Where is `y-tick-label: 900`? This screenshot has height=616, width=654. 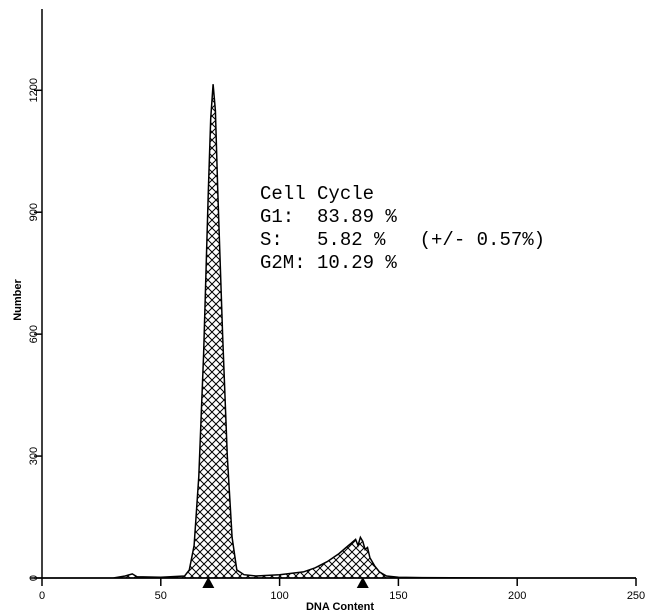
y-tick-label: 900 is located at coordinates (34, 212).